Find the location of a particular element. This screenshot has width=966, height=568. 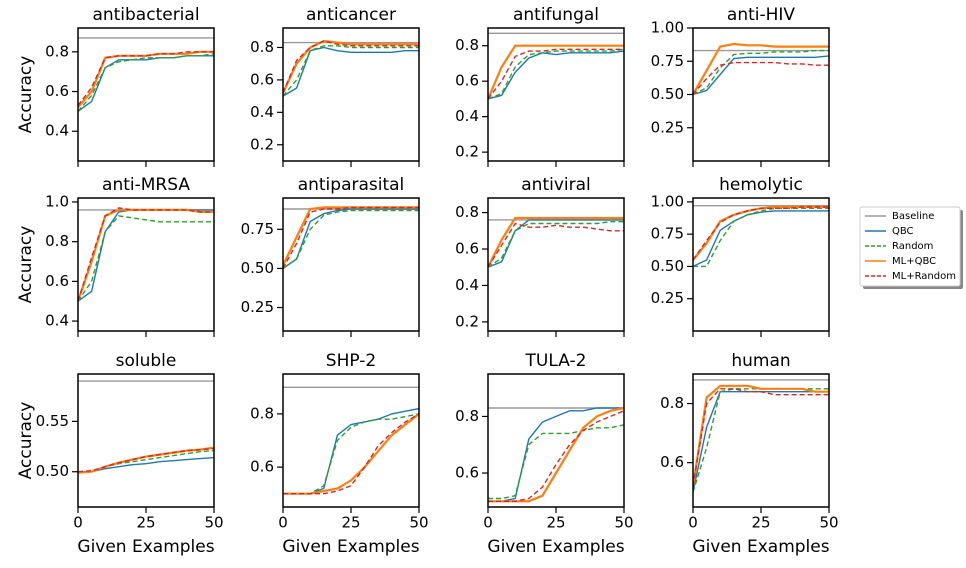

panel-title: anticancer is located at coordinates (351, 15).